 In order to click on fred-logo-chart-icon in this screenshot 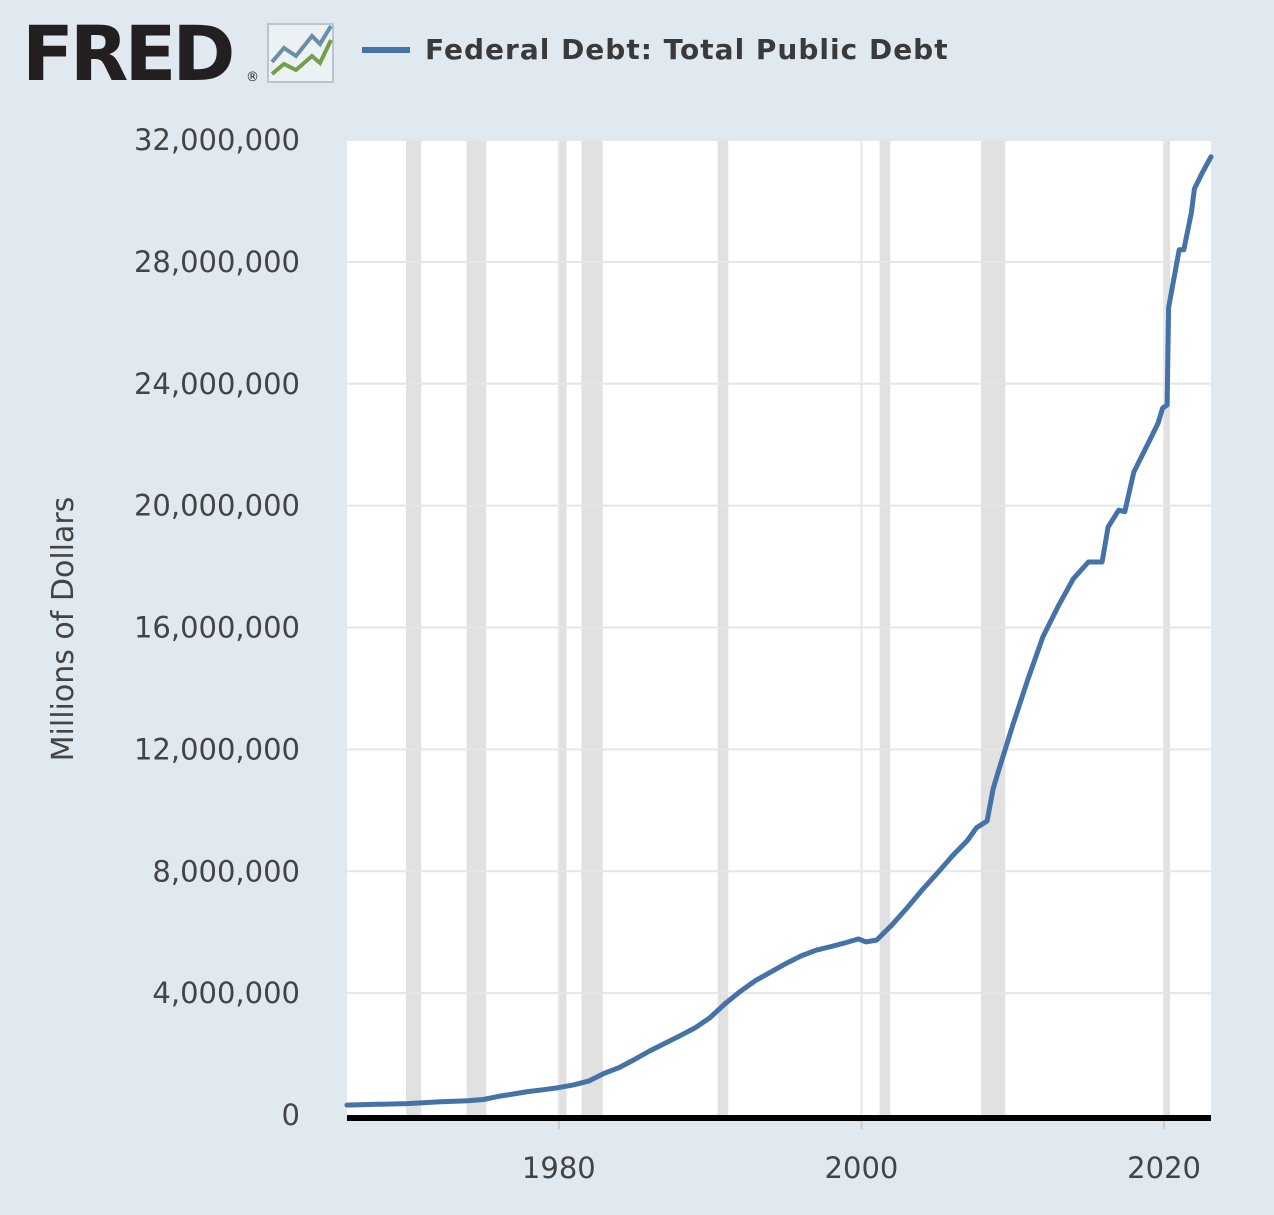, I will do `click(300, 53)`.